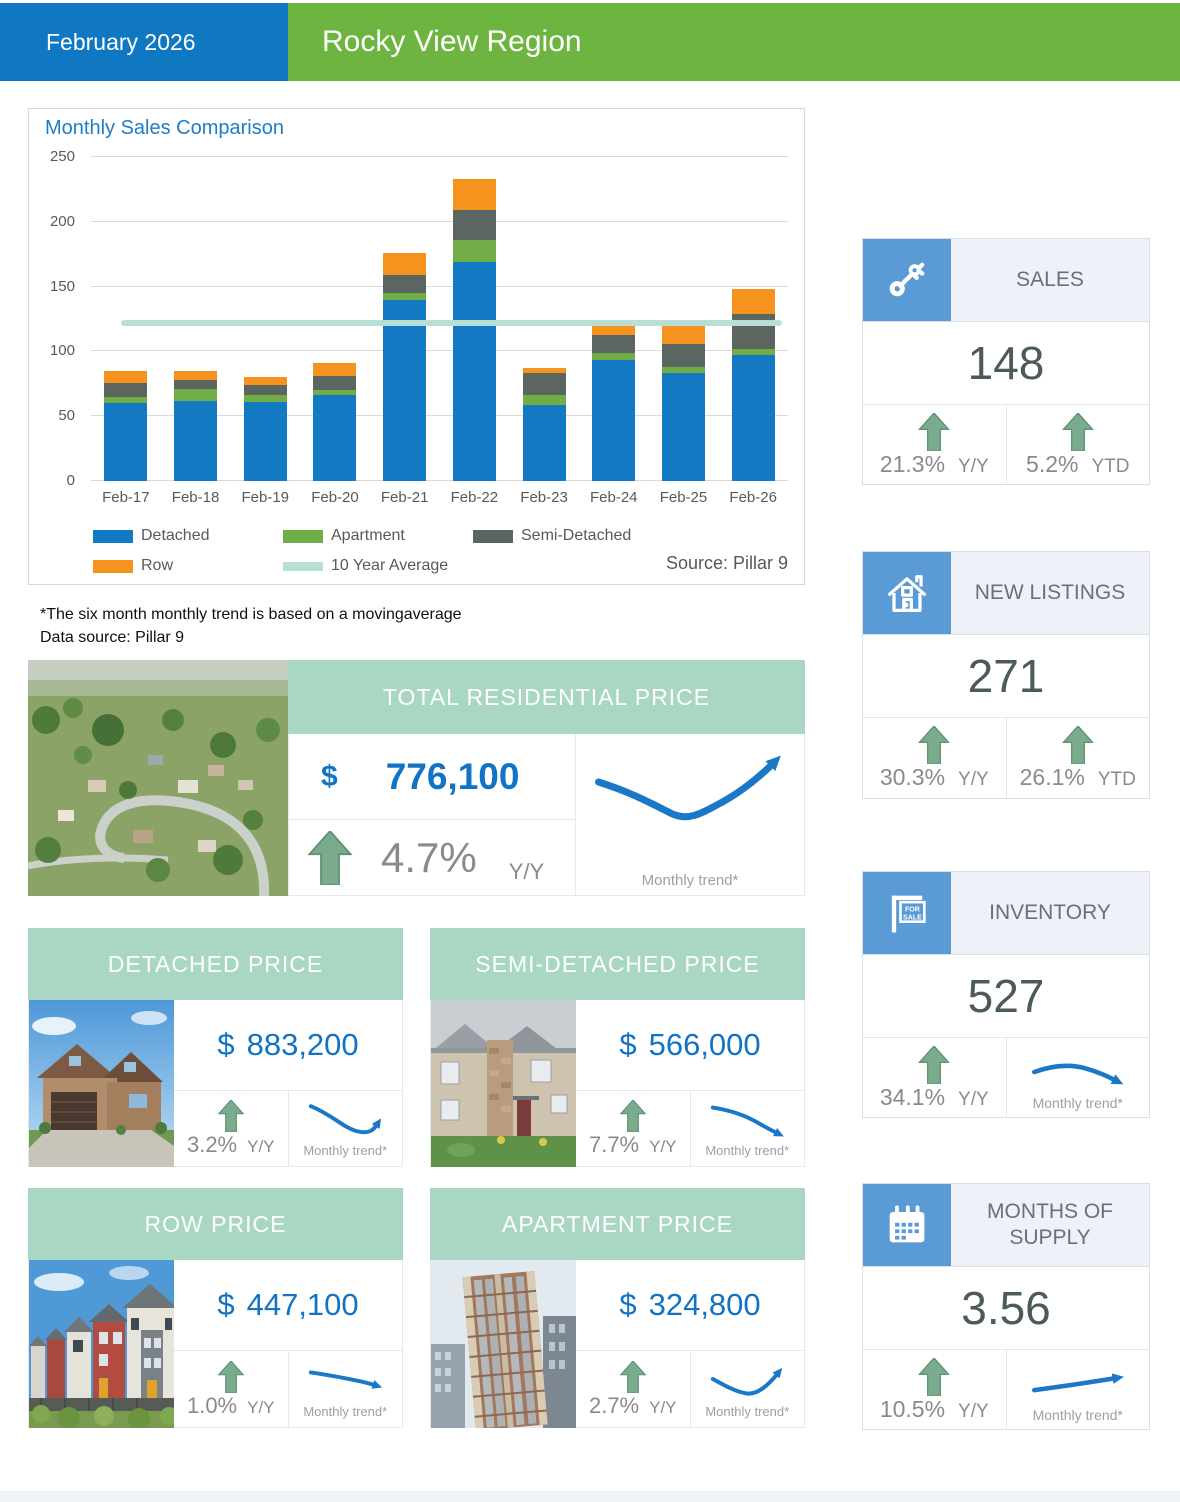 The width and height of the screenshot is (1180, 1502). I want to click on bar-series, so click(439, 319).